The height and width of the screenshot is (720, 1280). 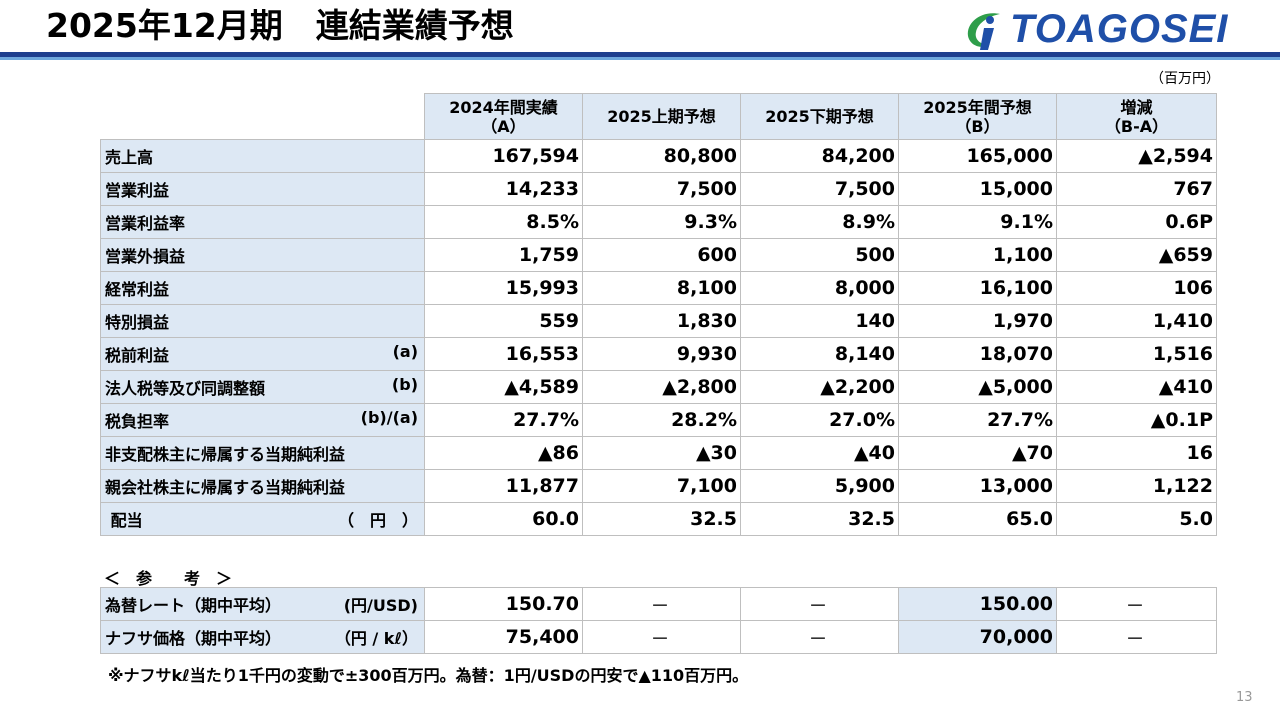 What do you see at coordinates (661, 420) in the screenshot?
I see `value-cell: 28.2%` at bounding box center [661, 420].